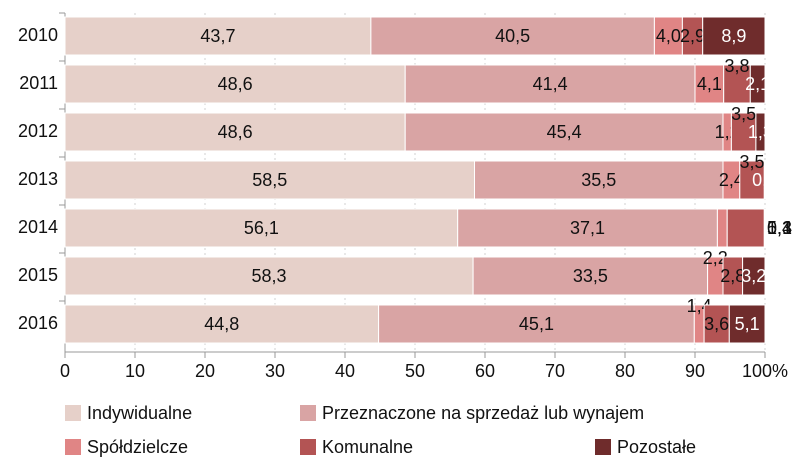 The width and height of the screenshot is (799, 468). I want to click on data-label: 1,4, so click(779, 228).